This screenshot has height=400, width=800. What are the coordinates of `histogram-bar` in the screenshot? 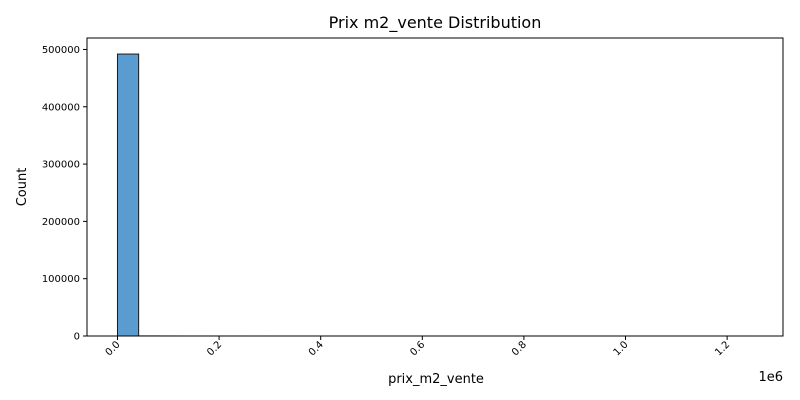 It's located at (128, 195).